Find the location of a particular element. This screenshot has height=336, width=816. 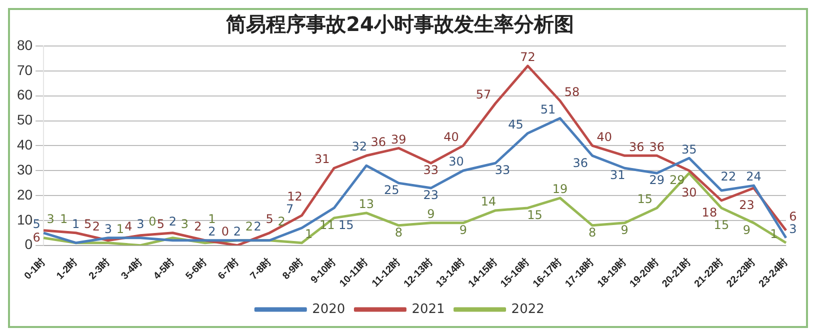

data-label: 45 is located at coordinates (516, 124).